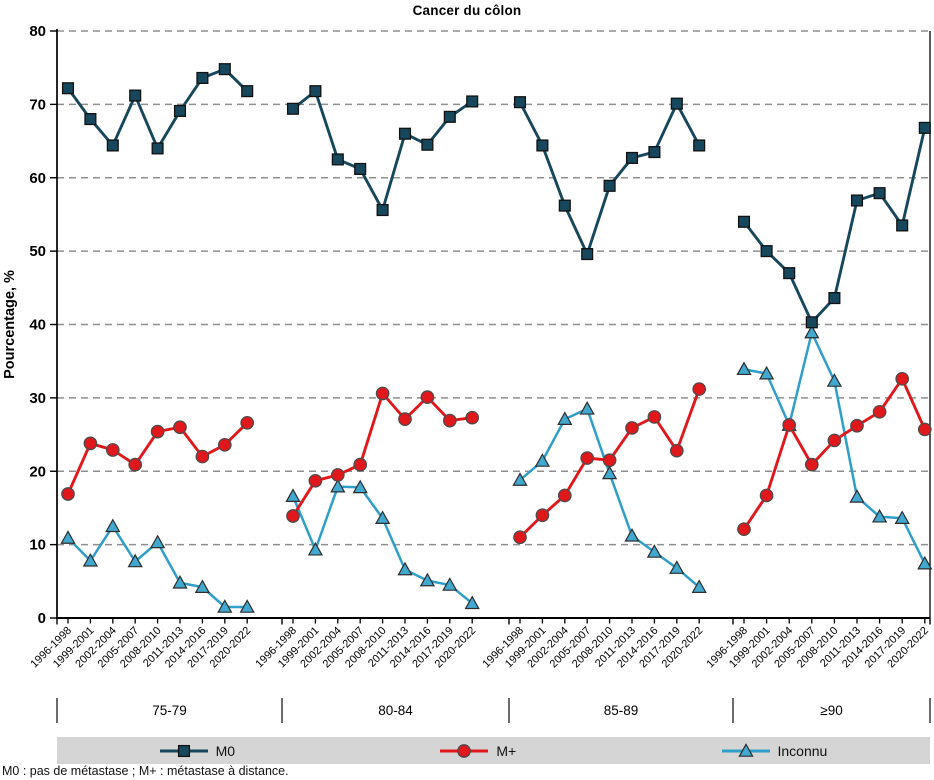 The width and height of the screenshot is (934, 780). Describe the element at coordinates (158, 458) in the screenshot. I see `series-M+-panel-75-79` at that location.